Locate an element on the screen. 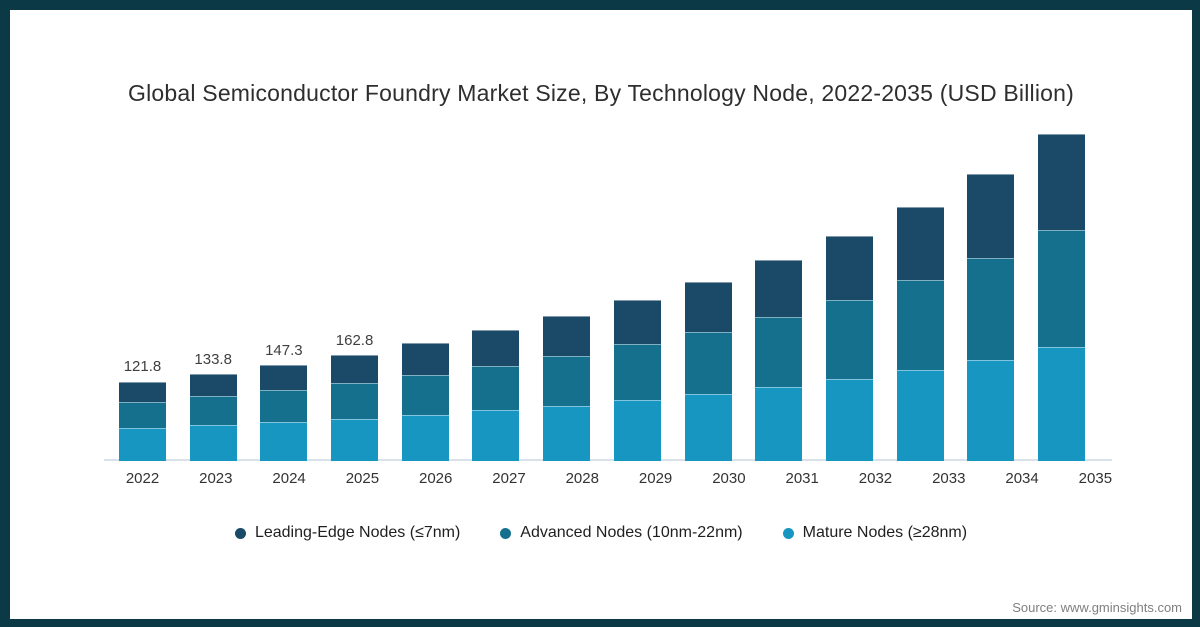 The image size is (1200, 627). bar-2023: 133.8 is located at coordinates (213, 406).